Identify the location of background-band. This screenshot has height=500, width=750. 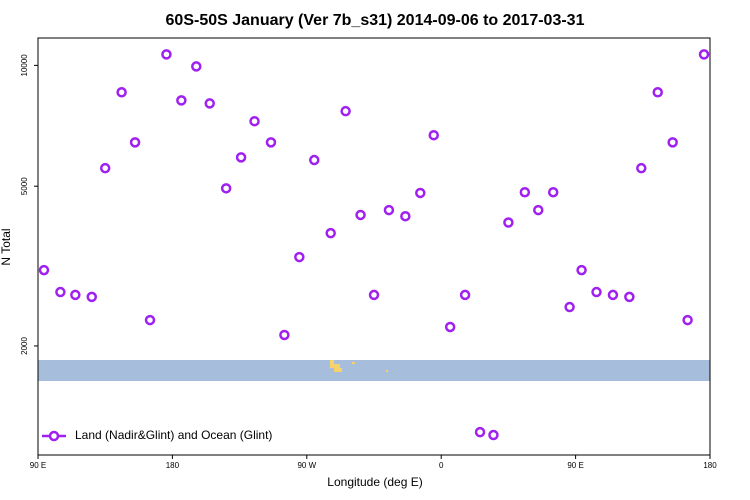
(374, 370).